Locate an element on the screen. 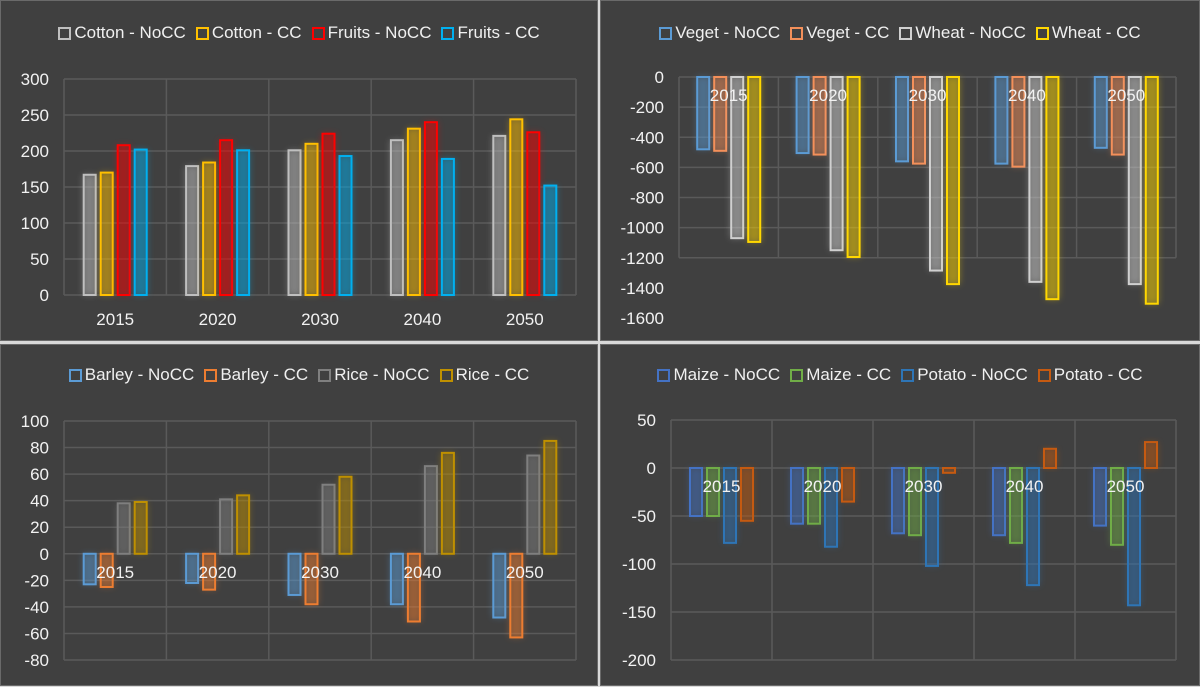 Image resolution: width=1200 pixels, height=687 pixels. legend-item: Fruits - NoCC is located at coordinates (371, 33).